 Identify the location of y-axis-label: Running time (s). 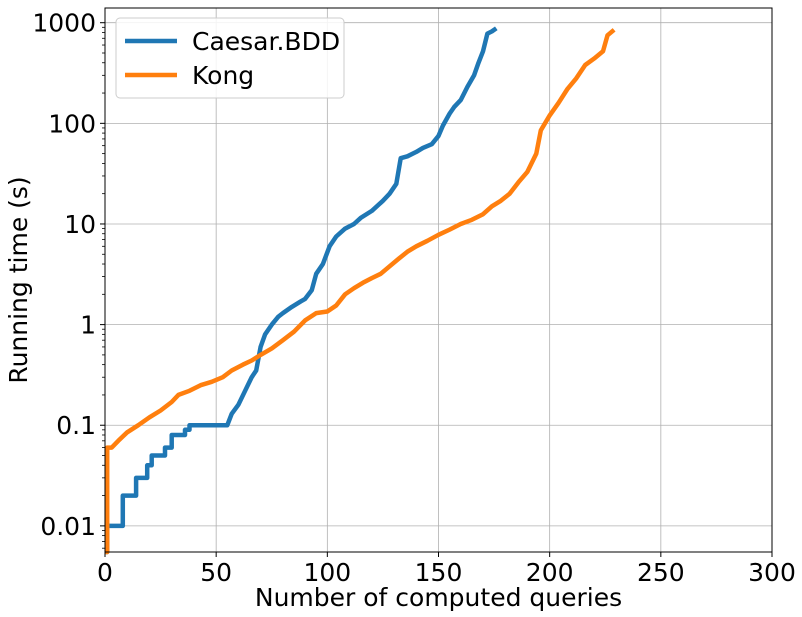
(18, 279).